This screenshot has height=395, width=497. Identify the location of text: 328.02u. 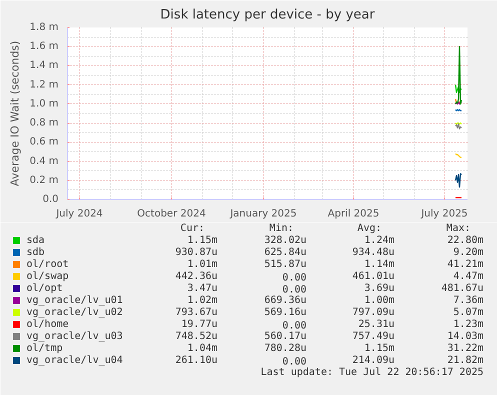
(285, 240).